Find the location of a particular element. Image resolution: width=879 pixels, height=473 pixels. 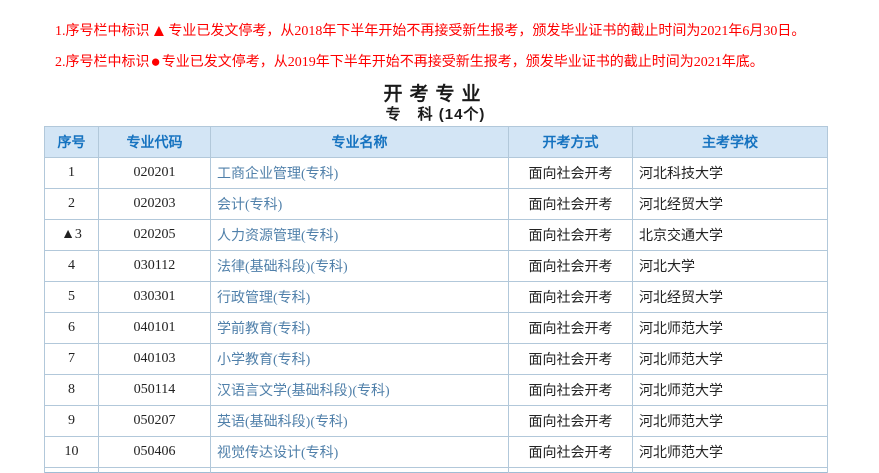

col-header-school: 主考学校 is located at coordinates (730, 142).